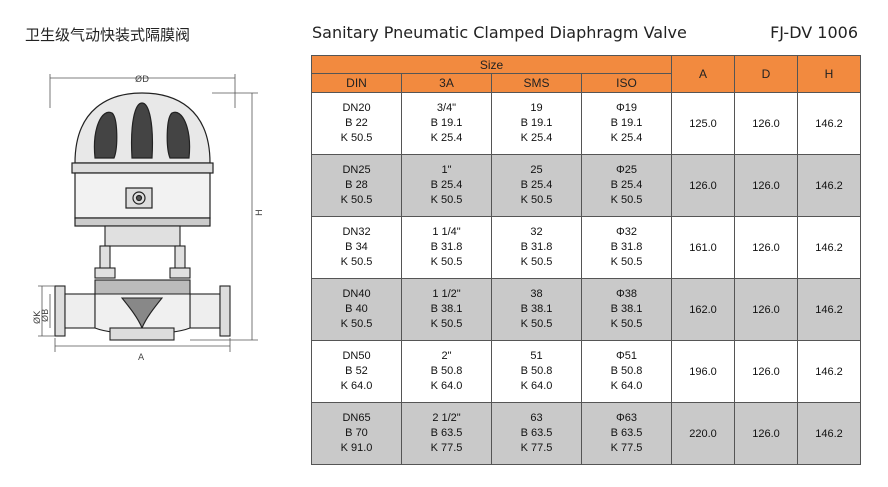  What do you see at coordinates (536, 123) in the screenshot?
I see `size-cell-sms: 19 B 19.1 K 25.4` at bounding box center [536, 123].